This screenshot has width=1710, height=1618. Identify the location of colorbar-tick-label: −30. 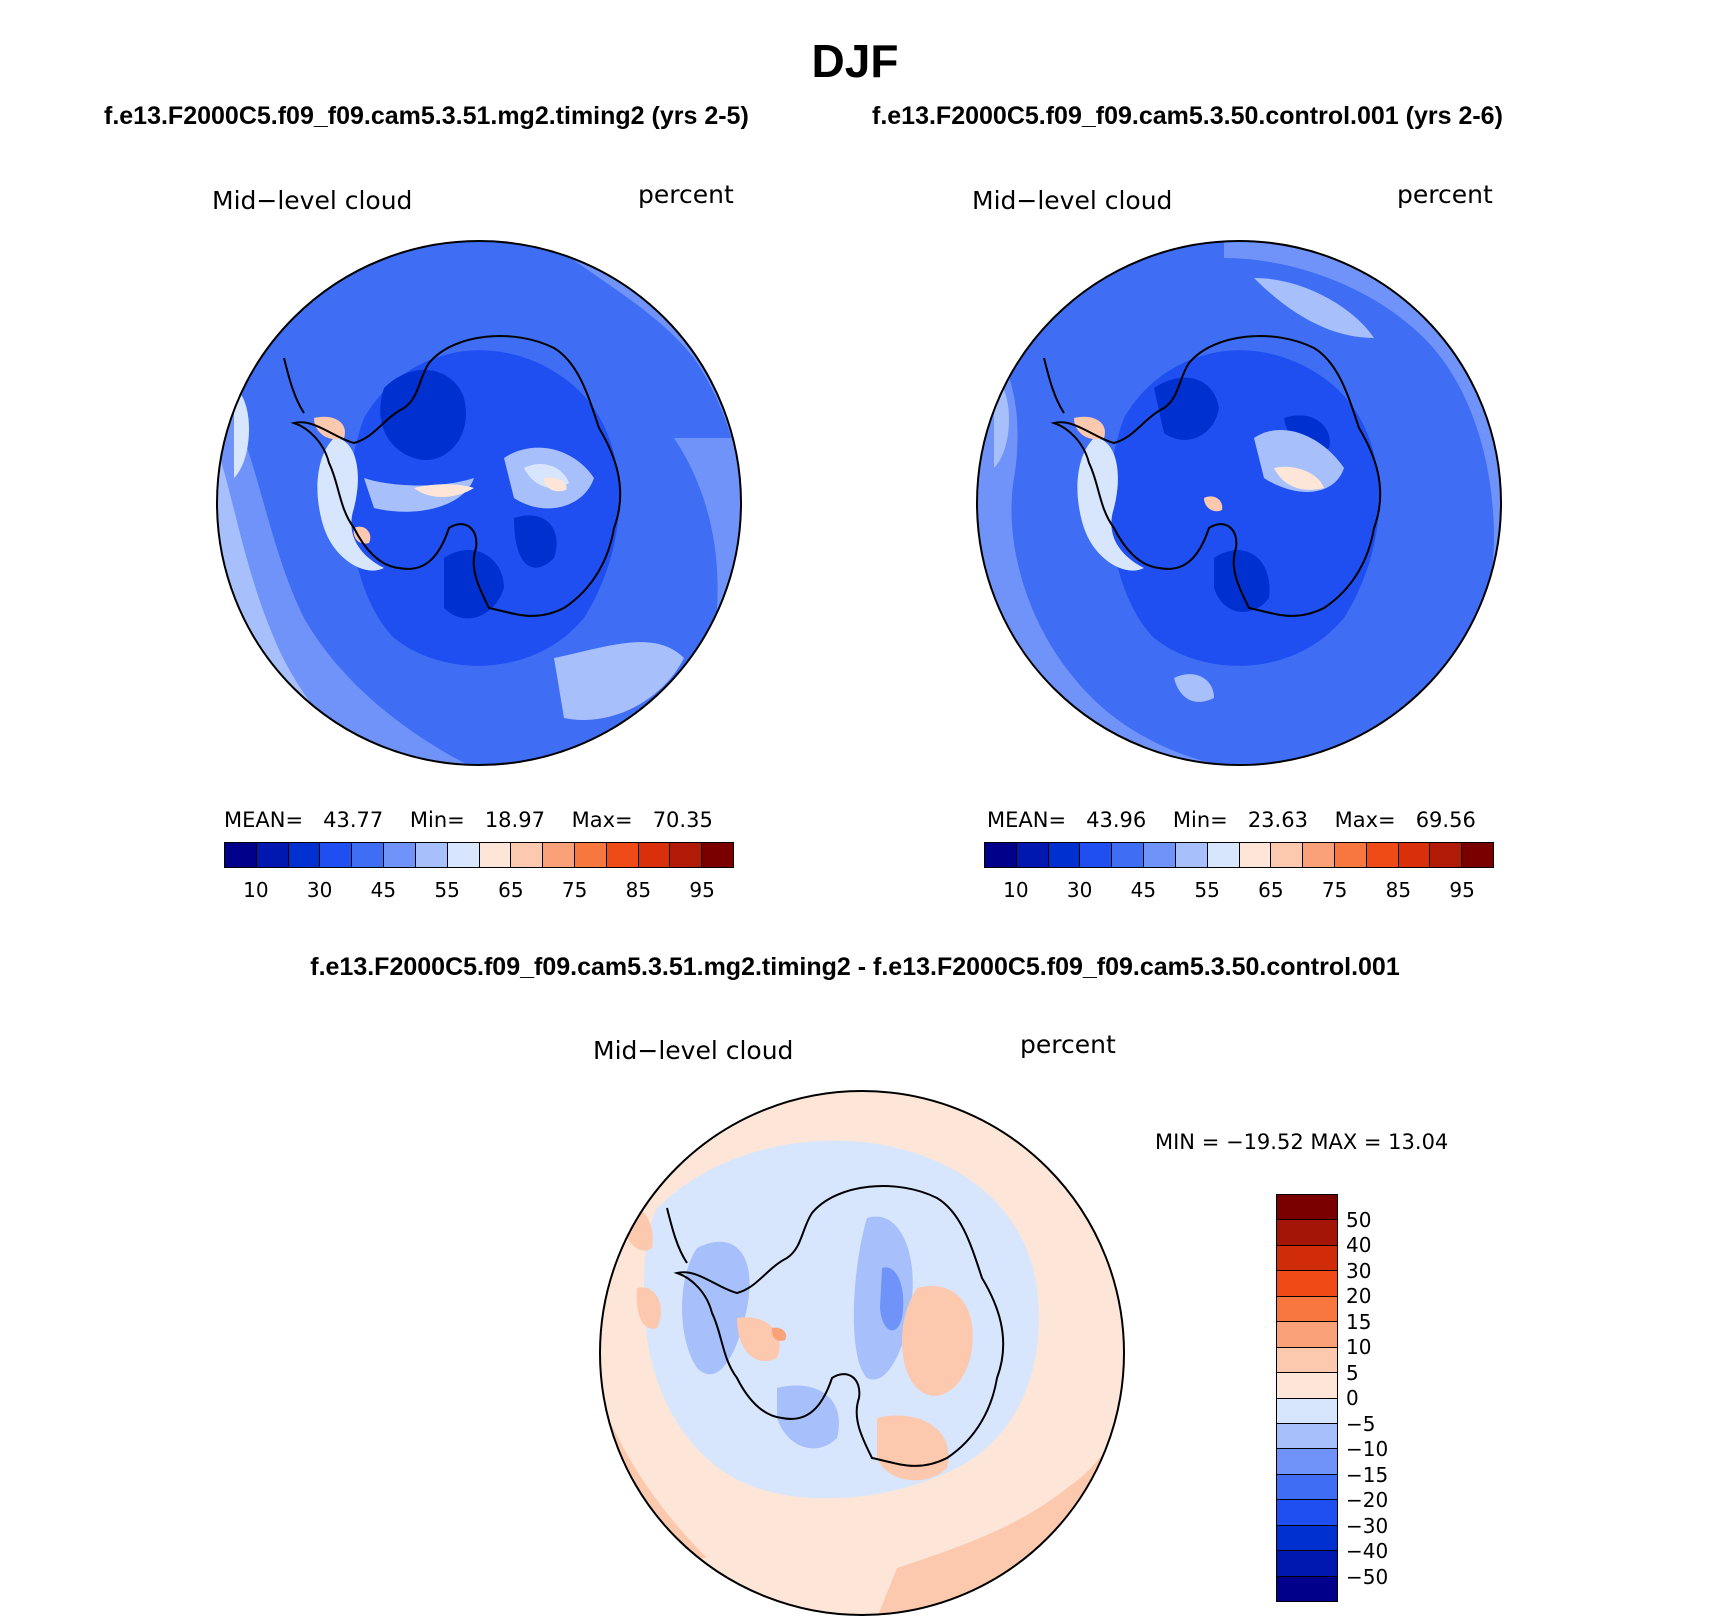
(1367, 1525).